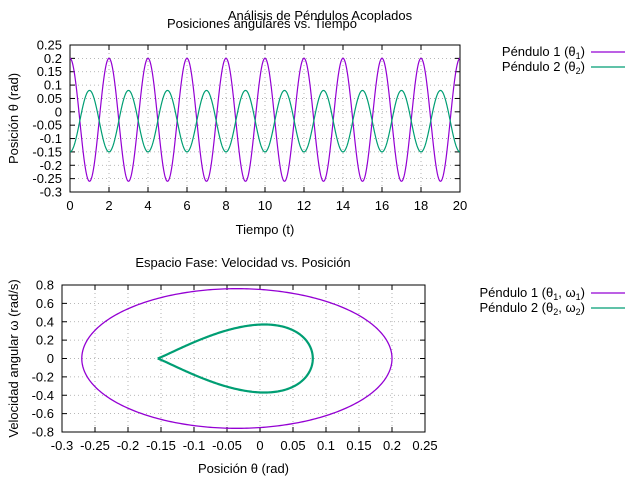 The image size is (640, 480). What do you see at coordinates (543, 67) in the screenshot?
I see `legend-label-2: Péndulo 2 (θ2)` at bounding box center [543, 67].